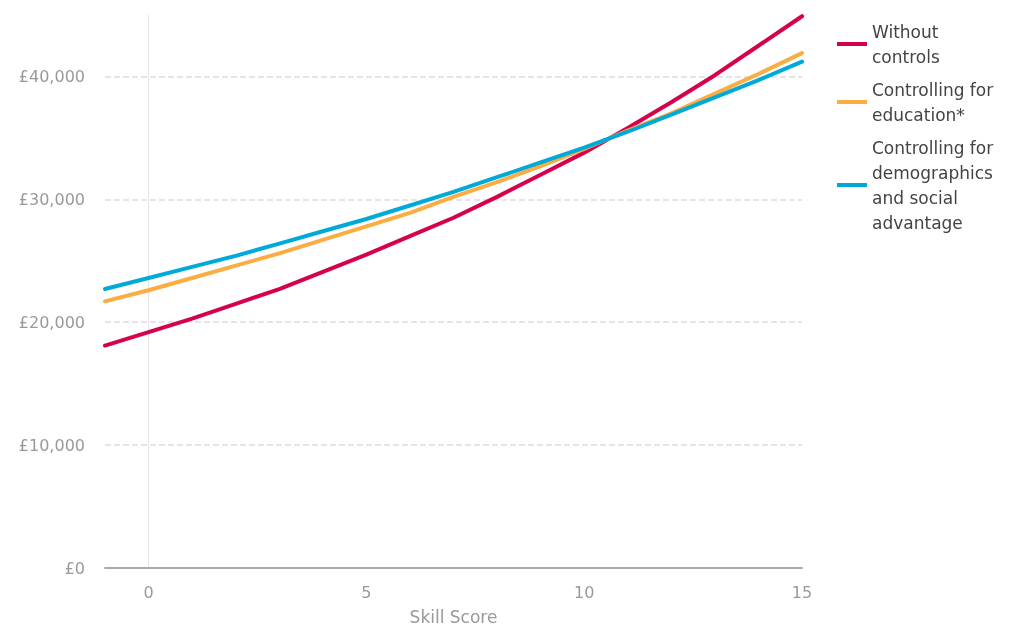 The image size is (1030, 643). I want to click on y-tick-label: £20,000, so click(51, 322).